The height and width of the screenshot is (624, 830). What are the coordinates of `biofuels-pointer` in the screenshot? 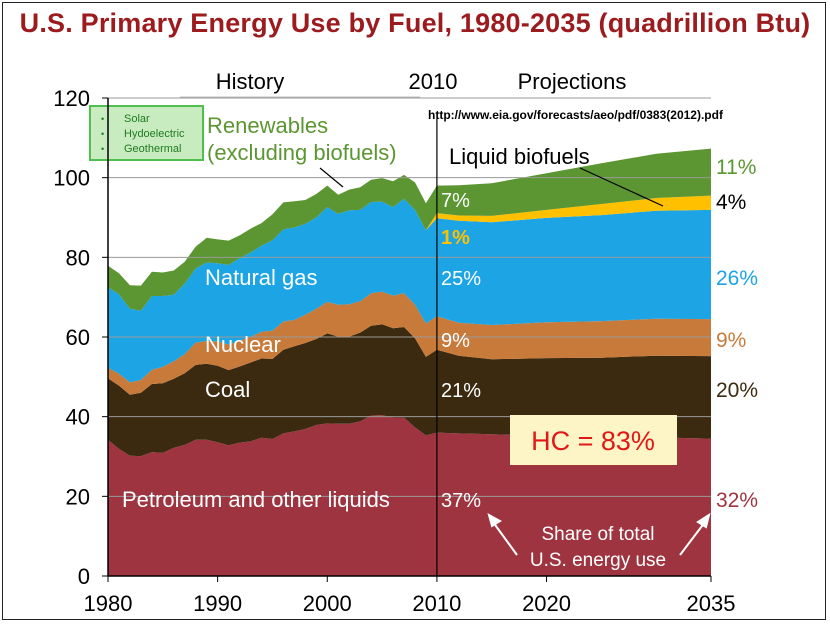 It's located at (621, 187).